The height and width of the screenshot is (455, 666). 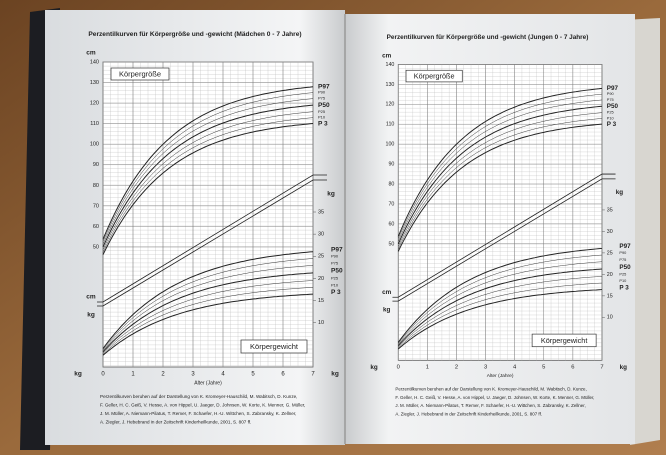 What do you see at coordinates (96, 186) in the screenshot?
I see `y-tick-label: 80` at bounding box center [96, 186].